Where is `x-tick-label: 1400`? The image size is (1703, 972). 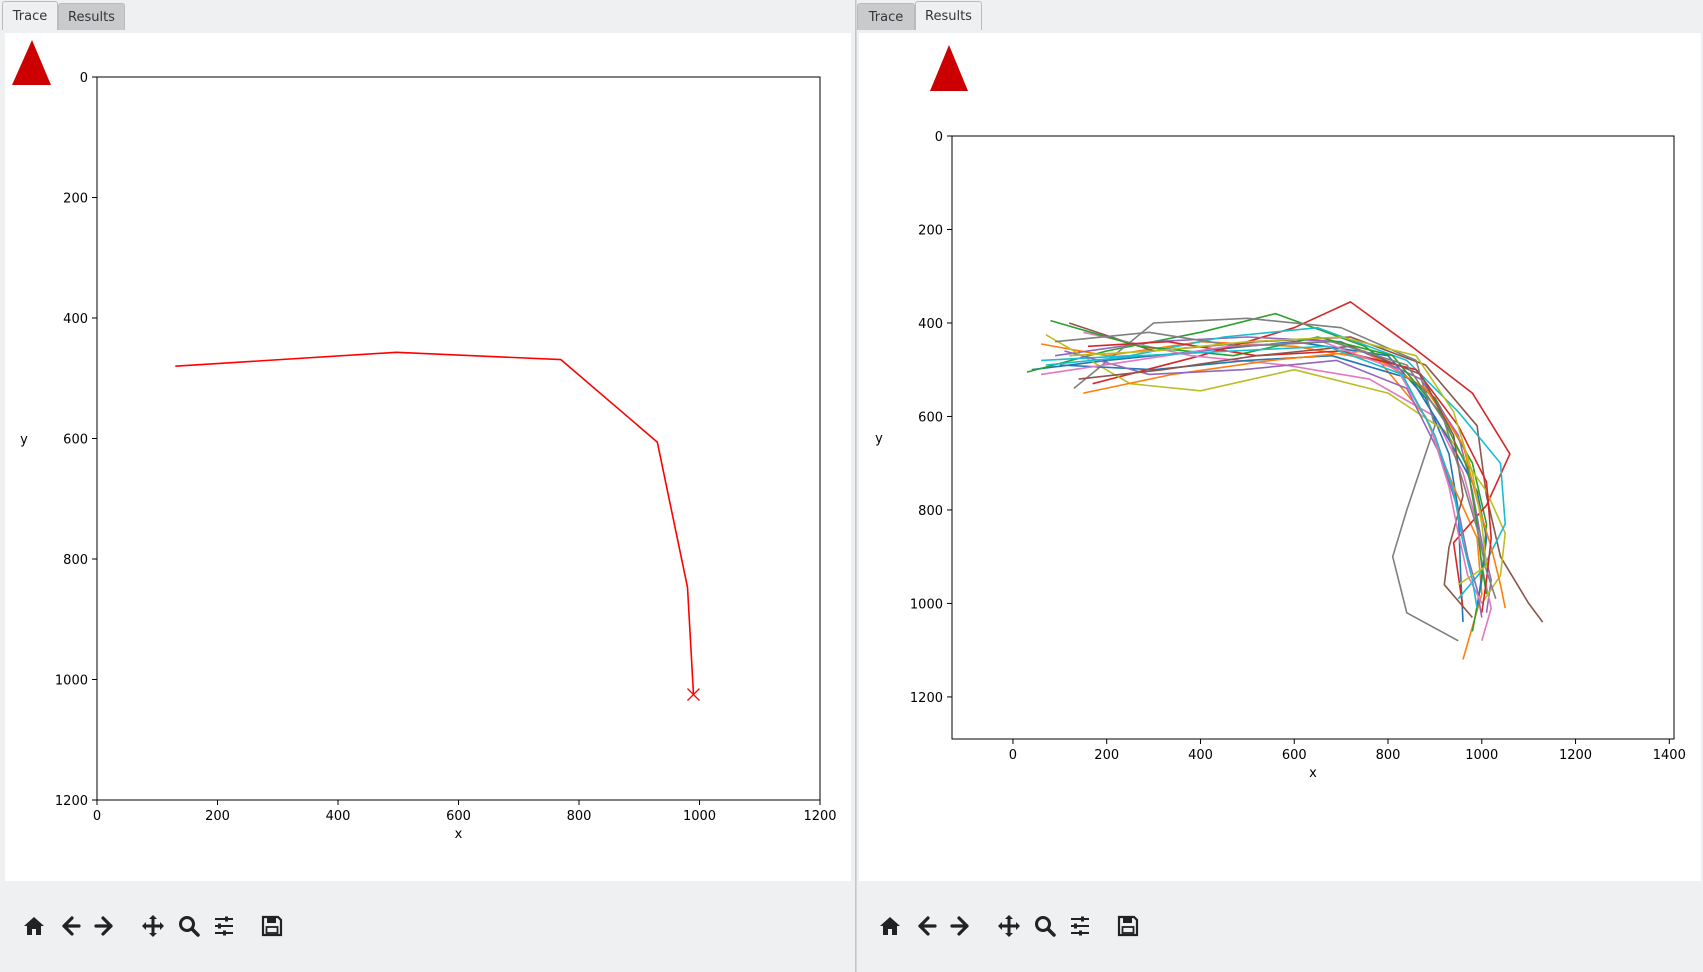
x-tick-label: 1400 is located at coordinates (1669, 755).